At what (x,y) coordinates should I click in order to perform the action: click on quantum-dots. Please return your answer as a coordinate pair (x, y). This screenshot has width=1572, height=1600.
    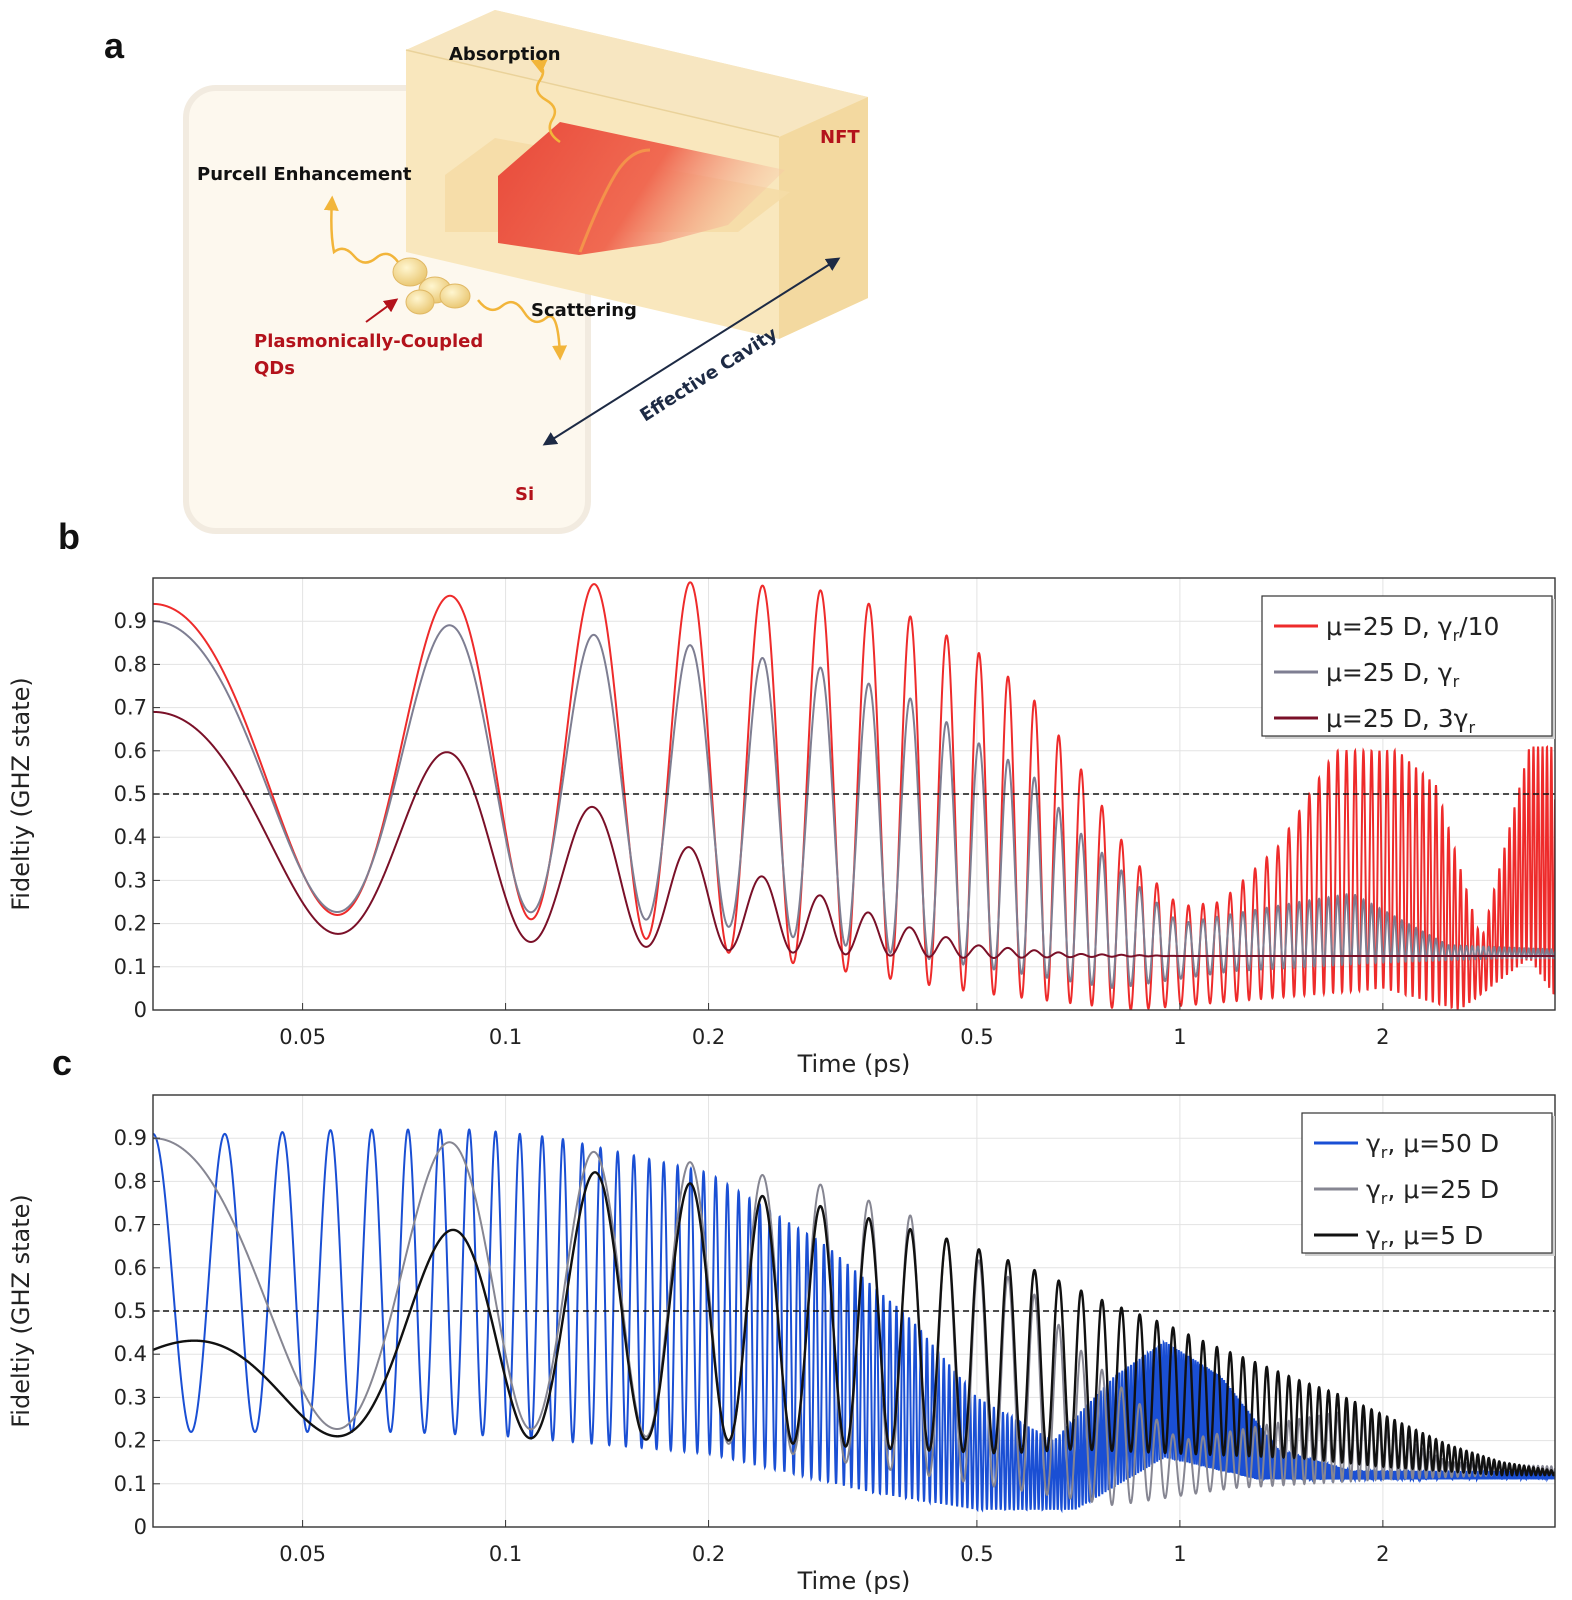
    Looking at the image, I should click on (431, 286).